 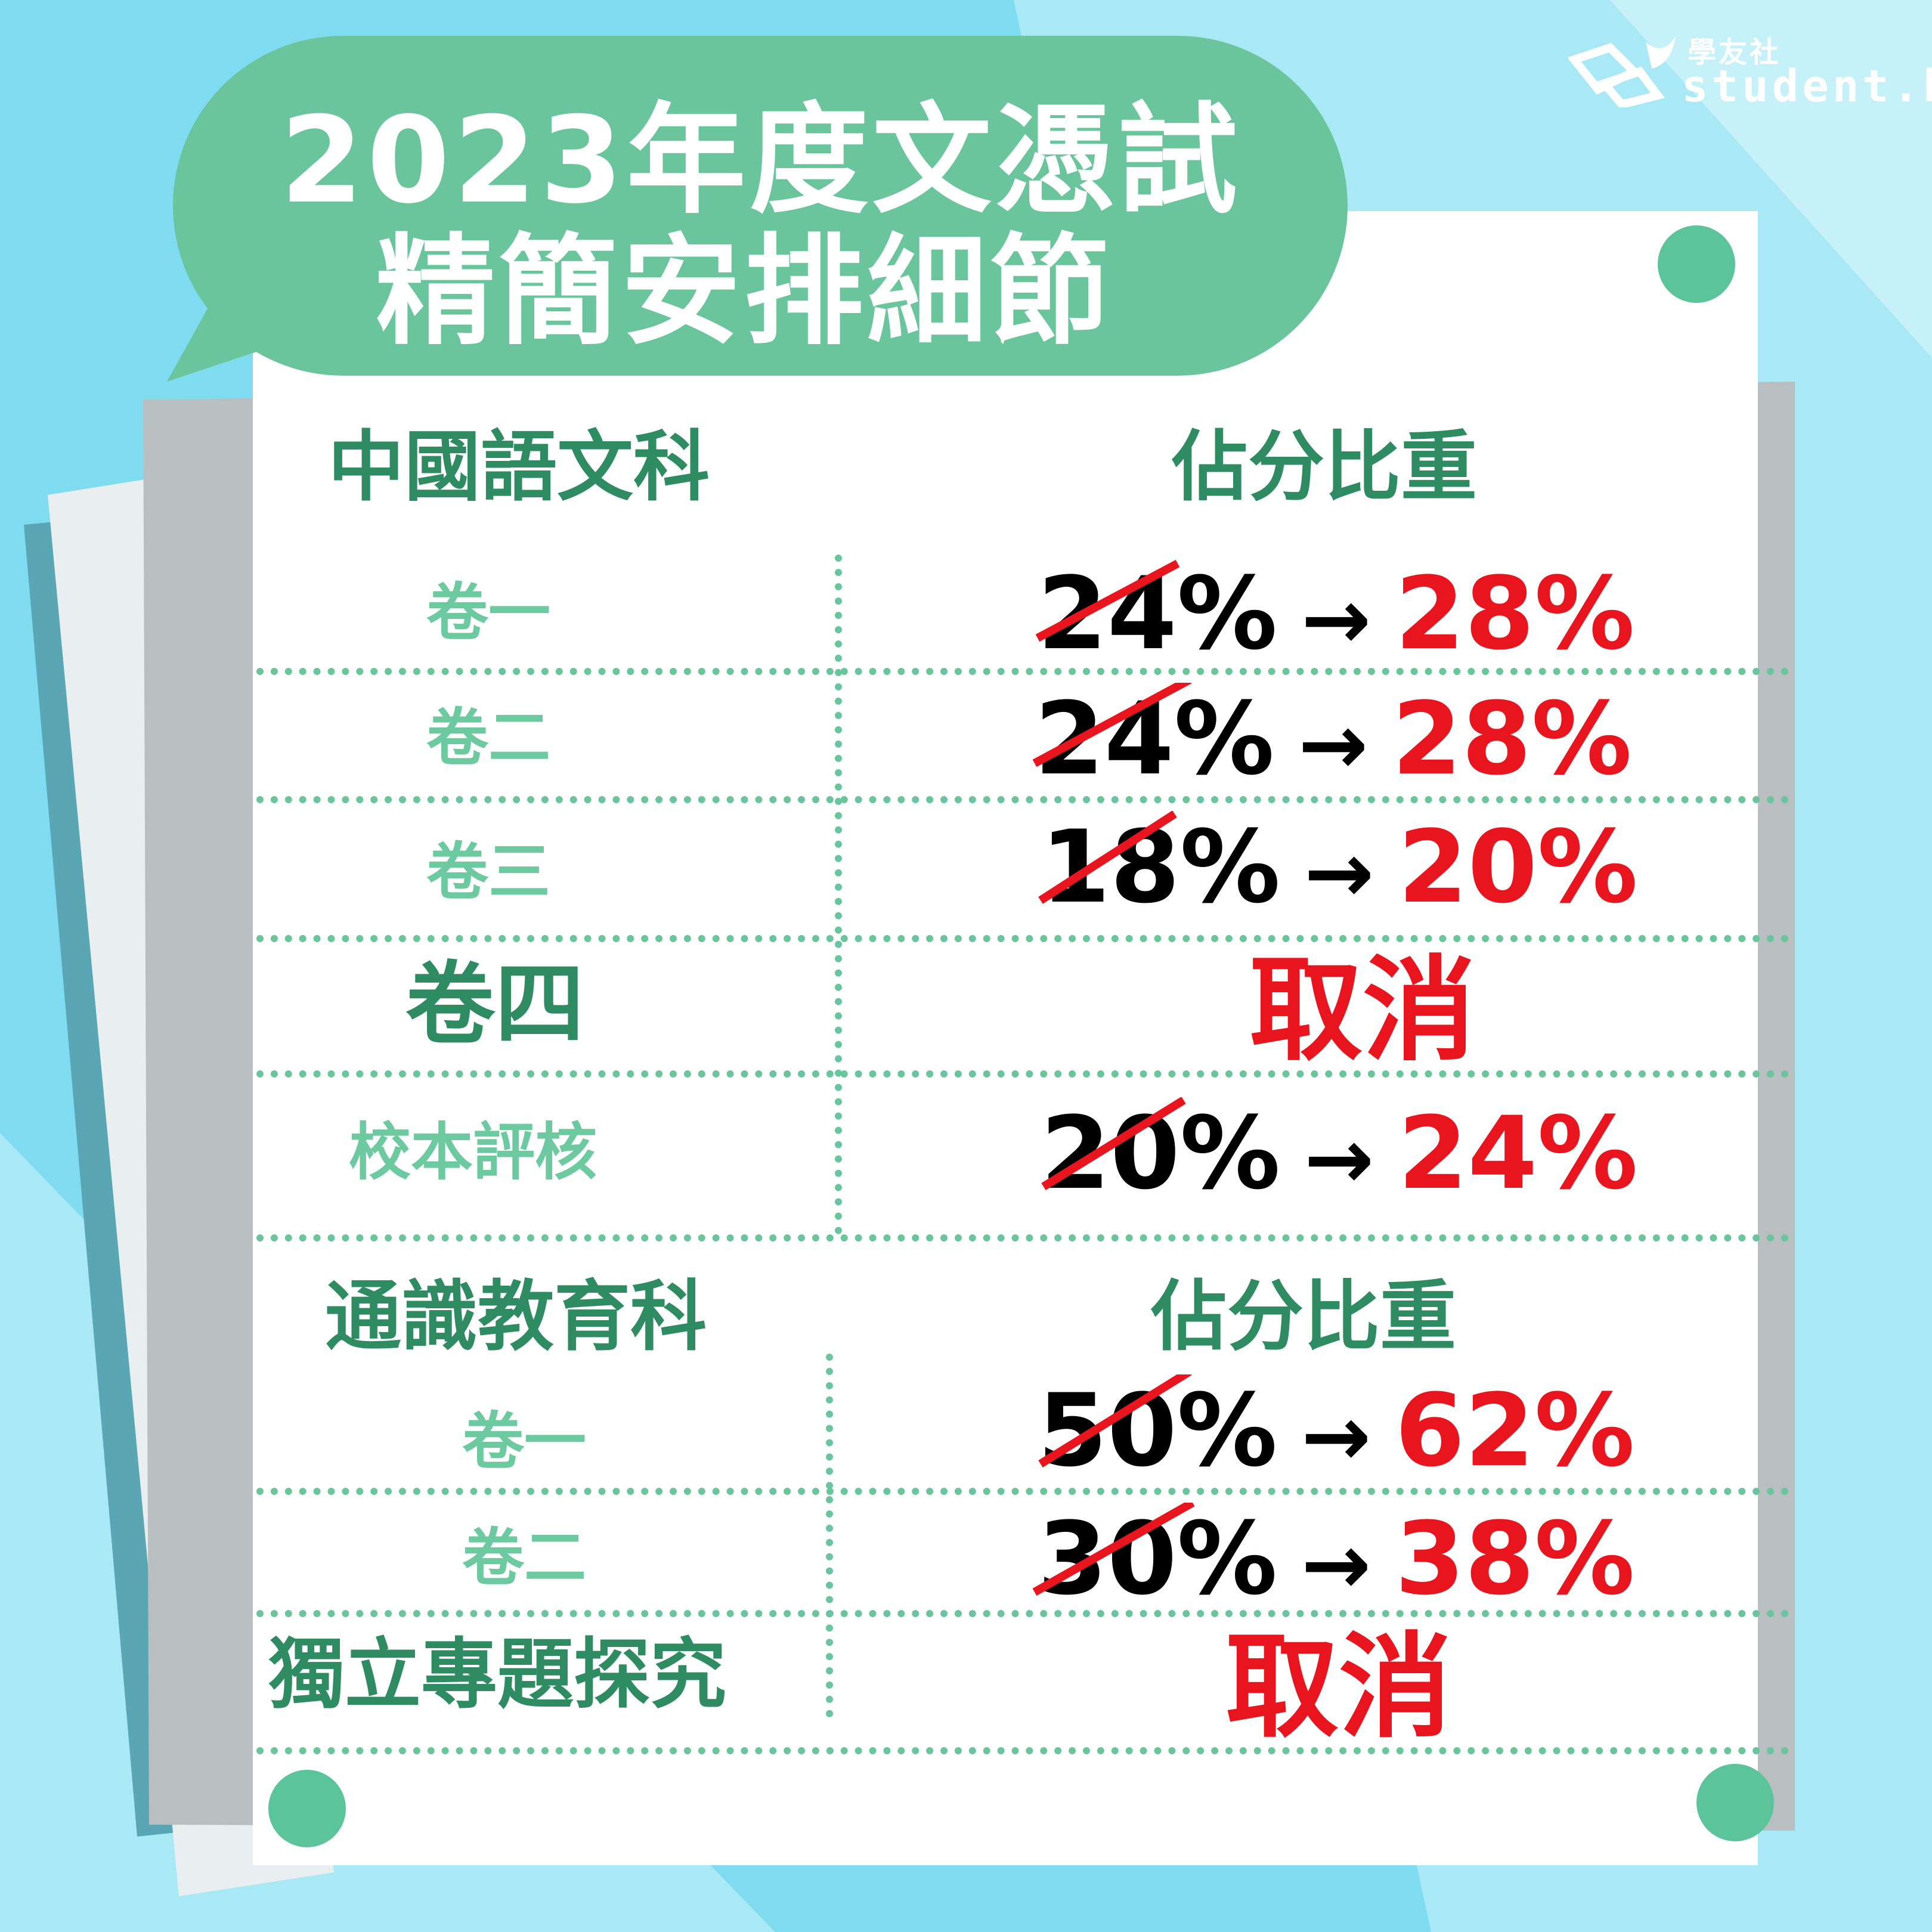 What do you see at coordinates (1518, 1153) in the screenshot?
I see `new-weight: 24%` at bounding box center [1518, 1153].